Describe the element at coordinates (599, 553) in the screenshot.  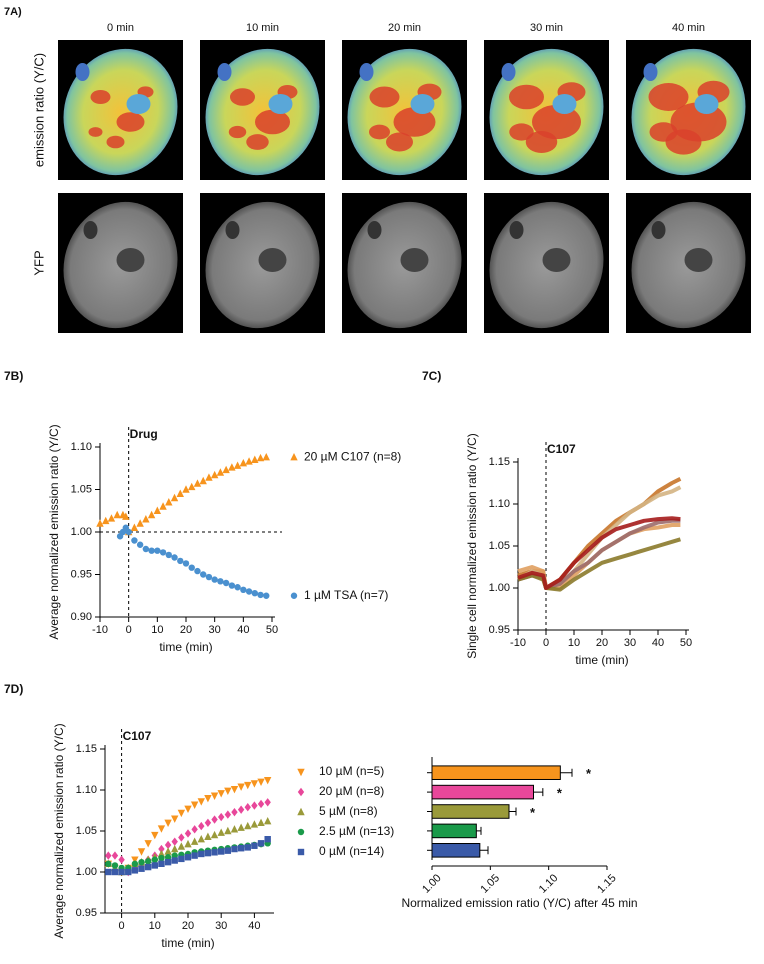
I see `series-line` at that location.